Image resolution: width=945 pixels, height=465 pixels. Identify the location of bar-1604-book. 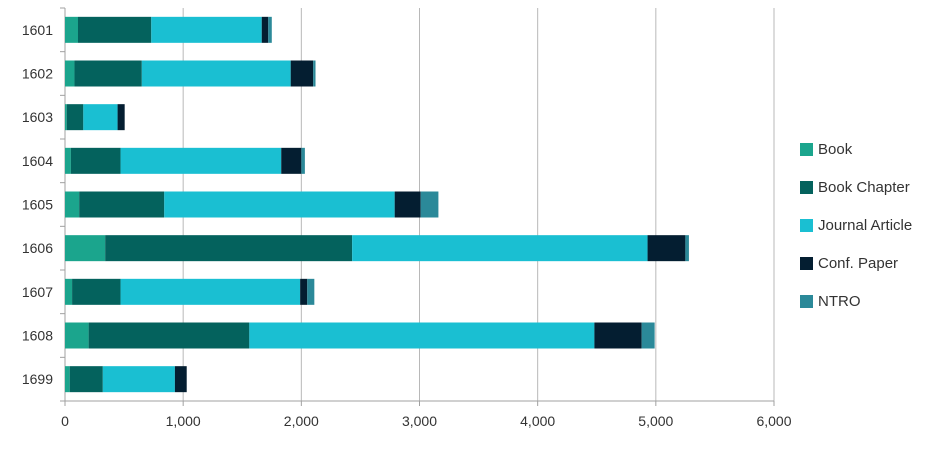
(68, 160).